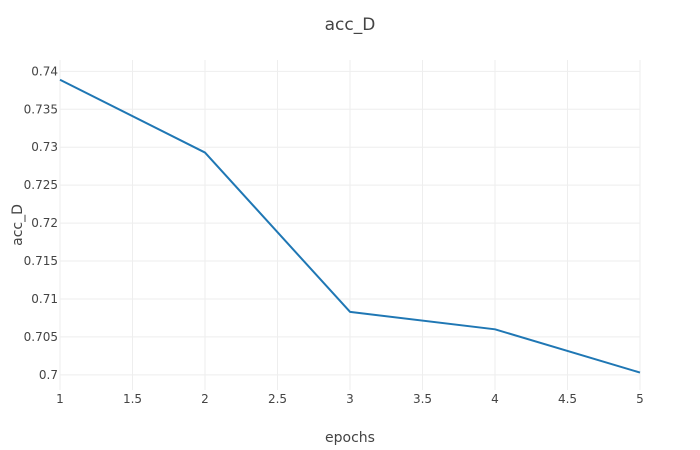 This screenshot has height=450, width=700. Describe the element at coordinates (422, 399) in the screenshot. I see `x-tick-label: 3.5` at that location.